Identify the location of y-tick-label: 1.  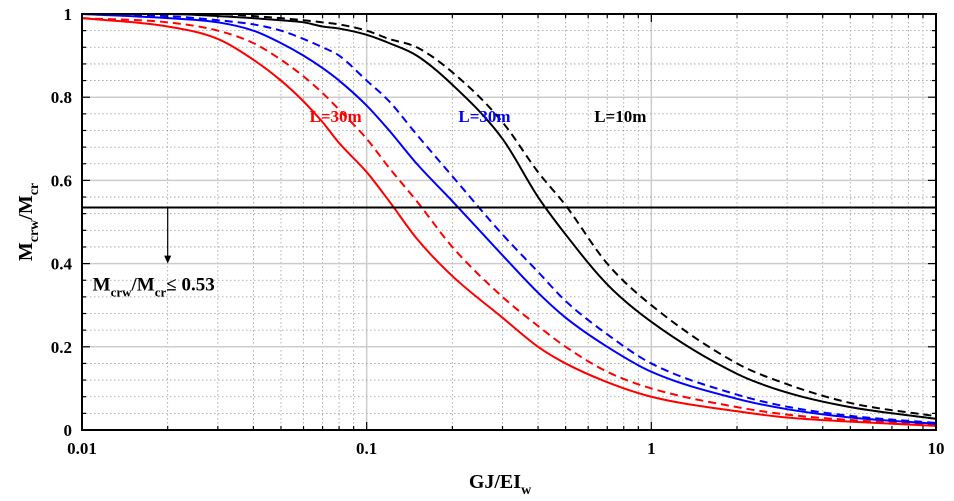
(68, 14).